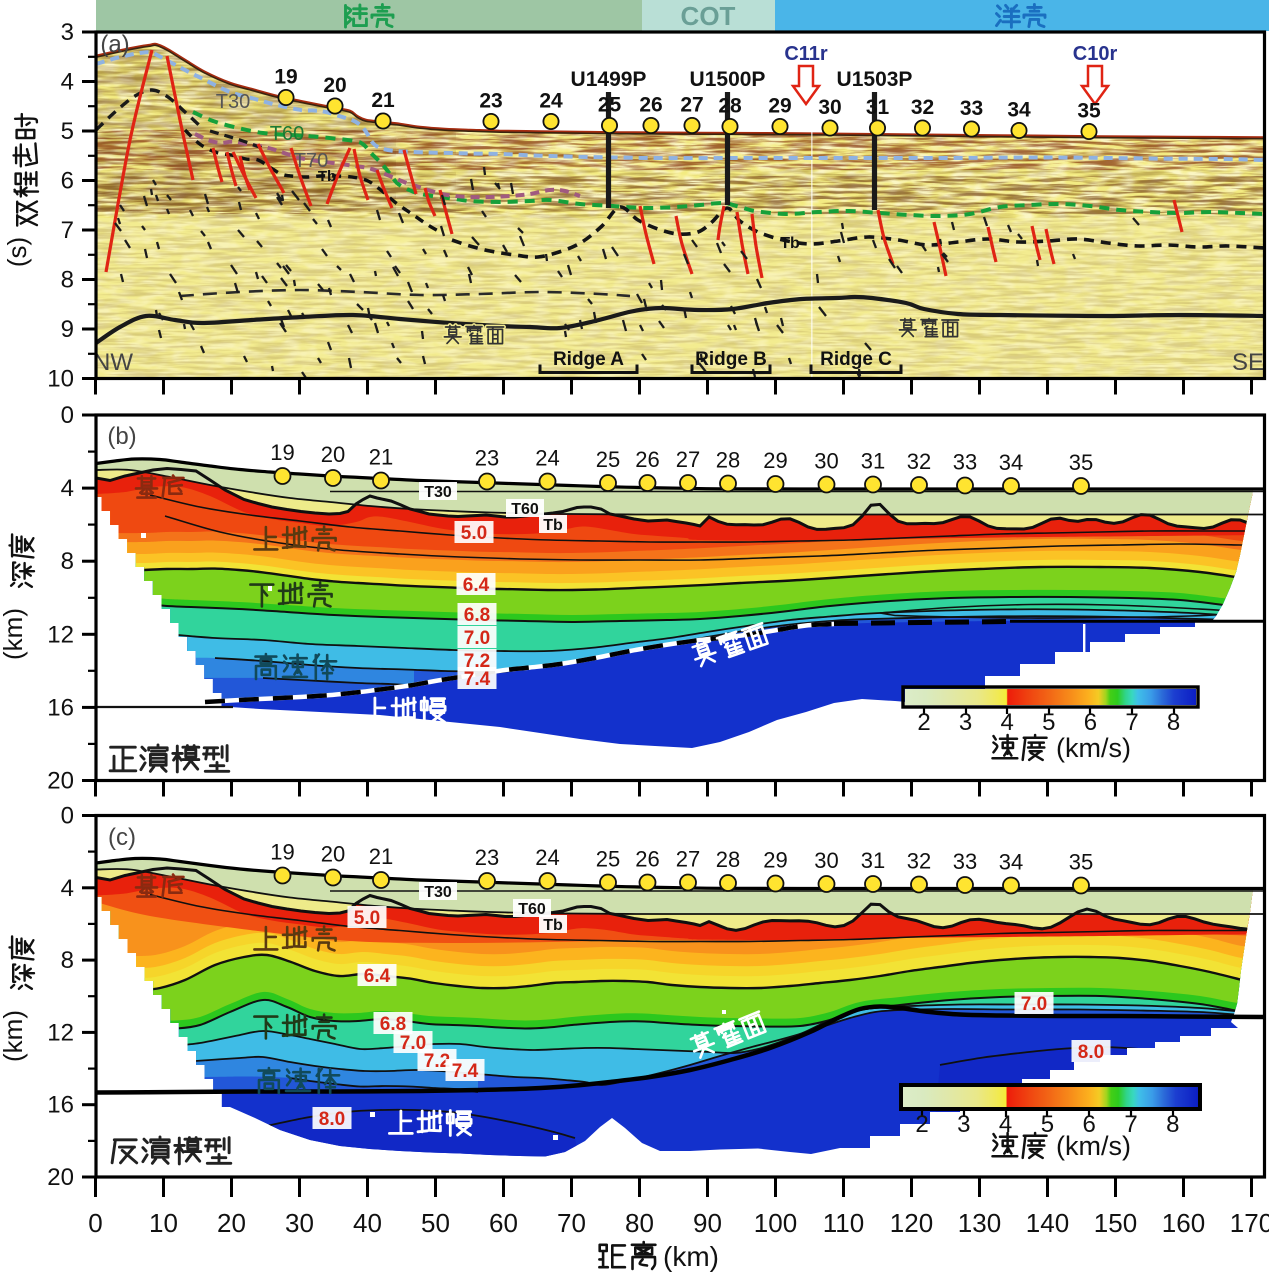 The image size is (1269, 1283). What do you see at coordinates (60, 707) in the screenshot?
I see `svg-text: 16` at bounding box center [60, 707].